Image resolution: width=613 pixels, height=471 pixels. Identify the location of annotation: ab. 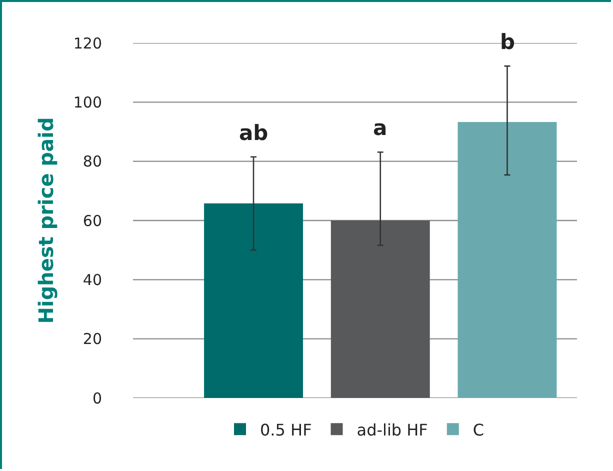
(253, 133).